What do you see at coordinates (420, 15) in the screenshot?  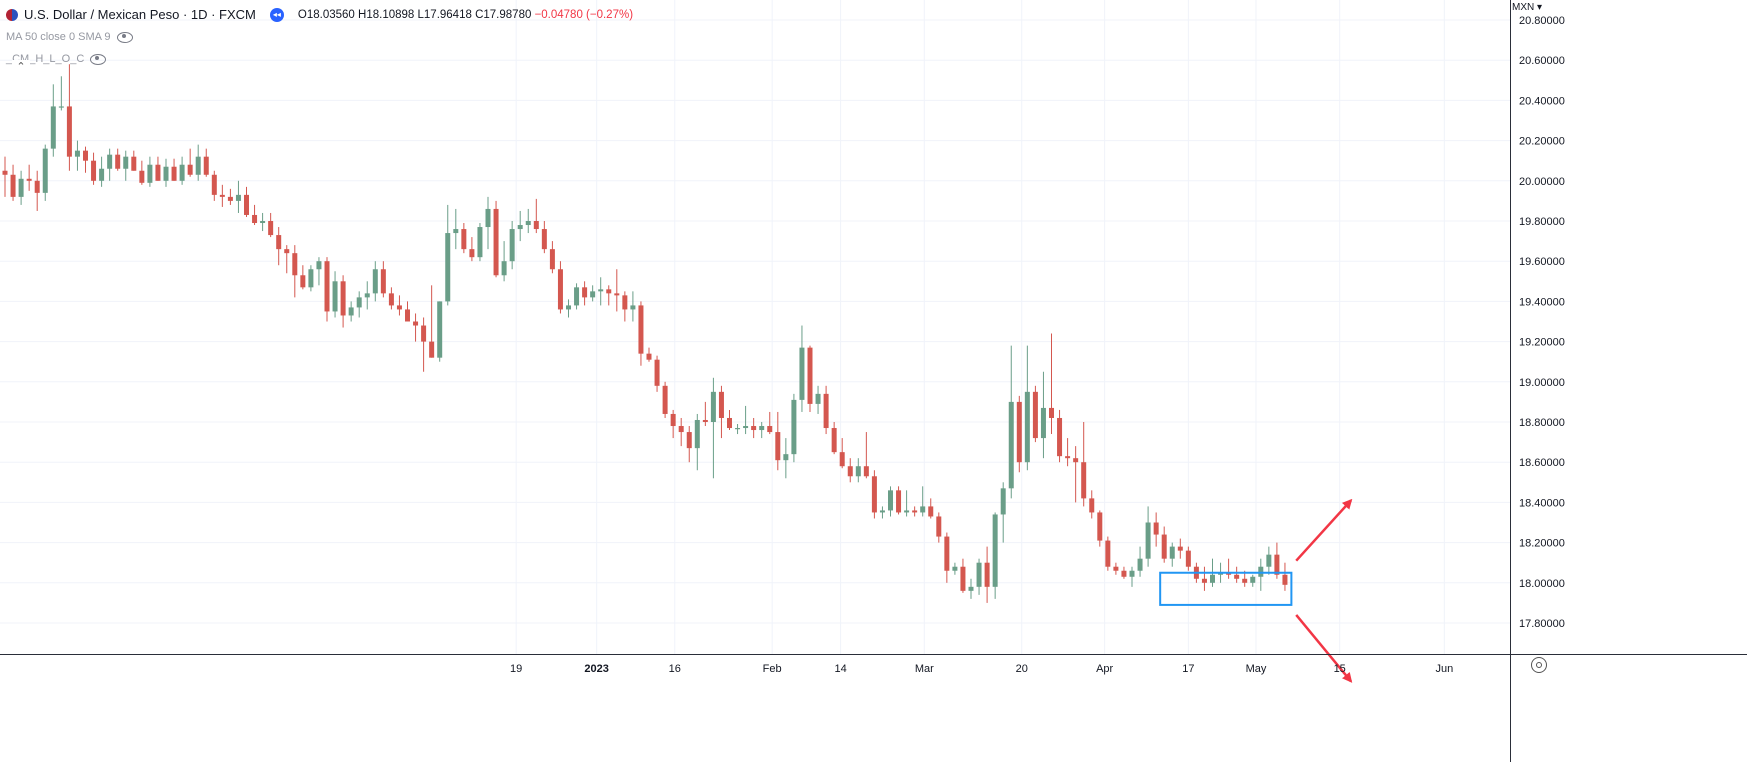 I see `low-label: L` at bounding box center [420, 15].